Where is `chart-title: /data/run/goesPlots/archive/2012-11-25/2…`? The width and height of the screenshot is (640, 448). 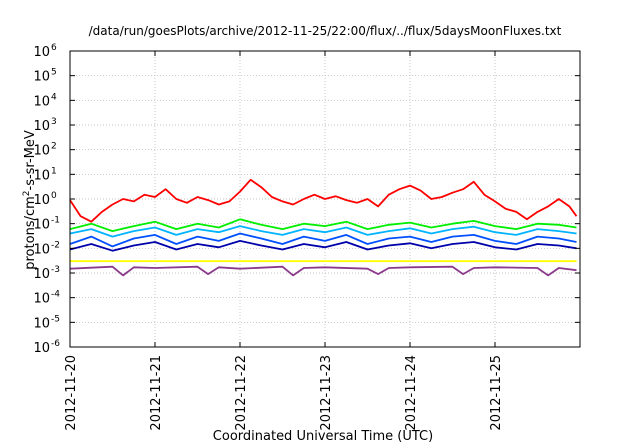 chart-title: /data/run/goesPlots/archive/2012-11-25/2… is located at coordinates (325, 31).